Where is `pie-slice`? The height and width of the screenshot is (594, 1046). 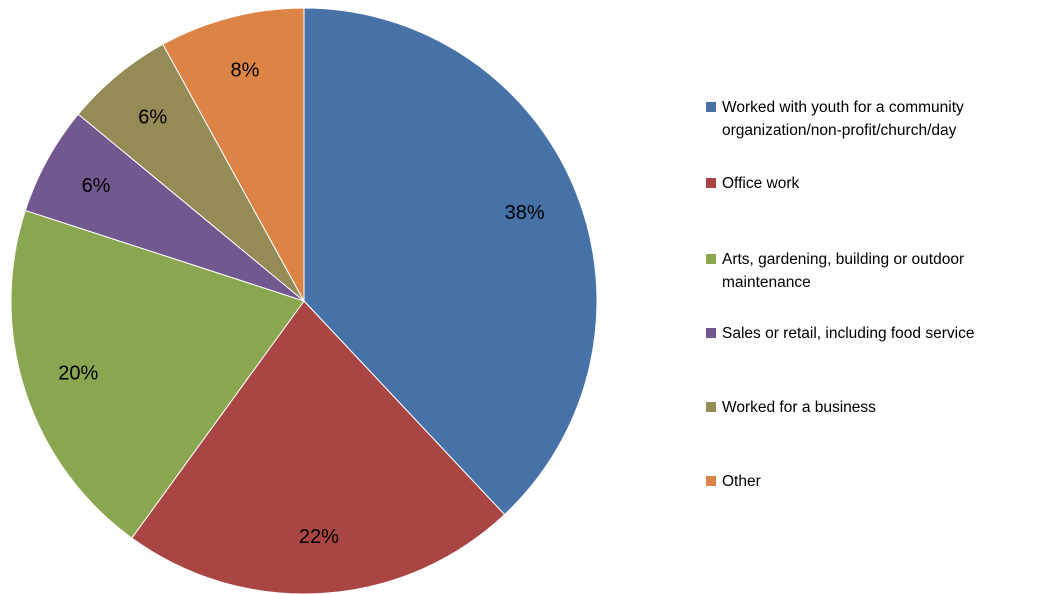
pie-slice is located at coordinates (233, 154).